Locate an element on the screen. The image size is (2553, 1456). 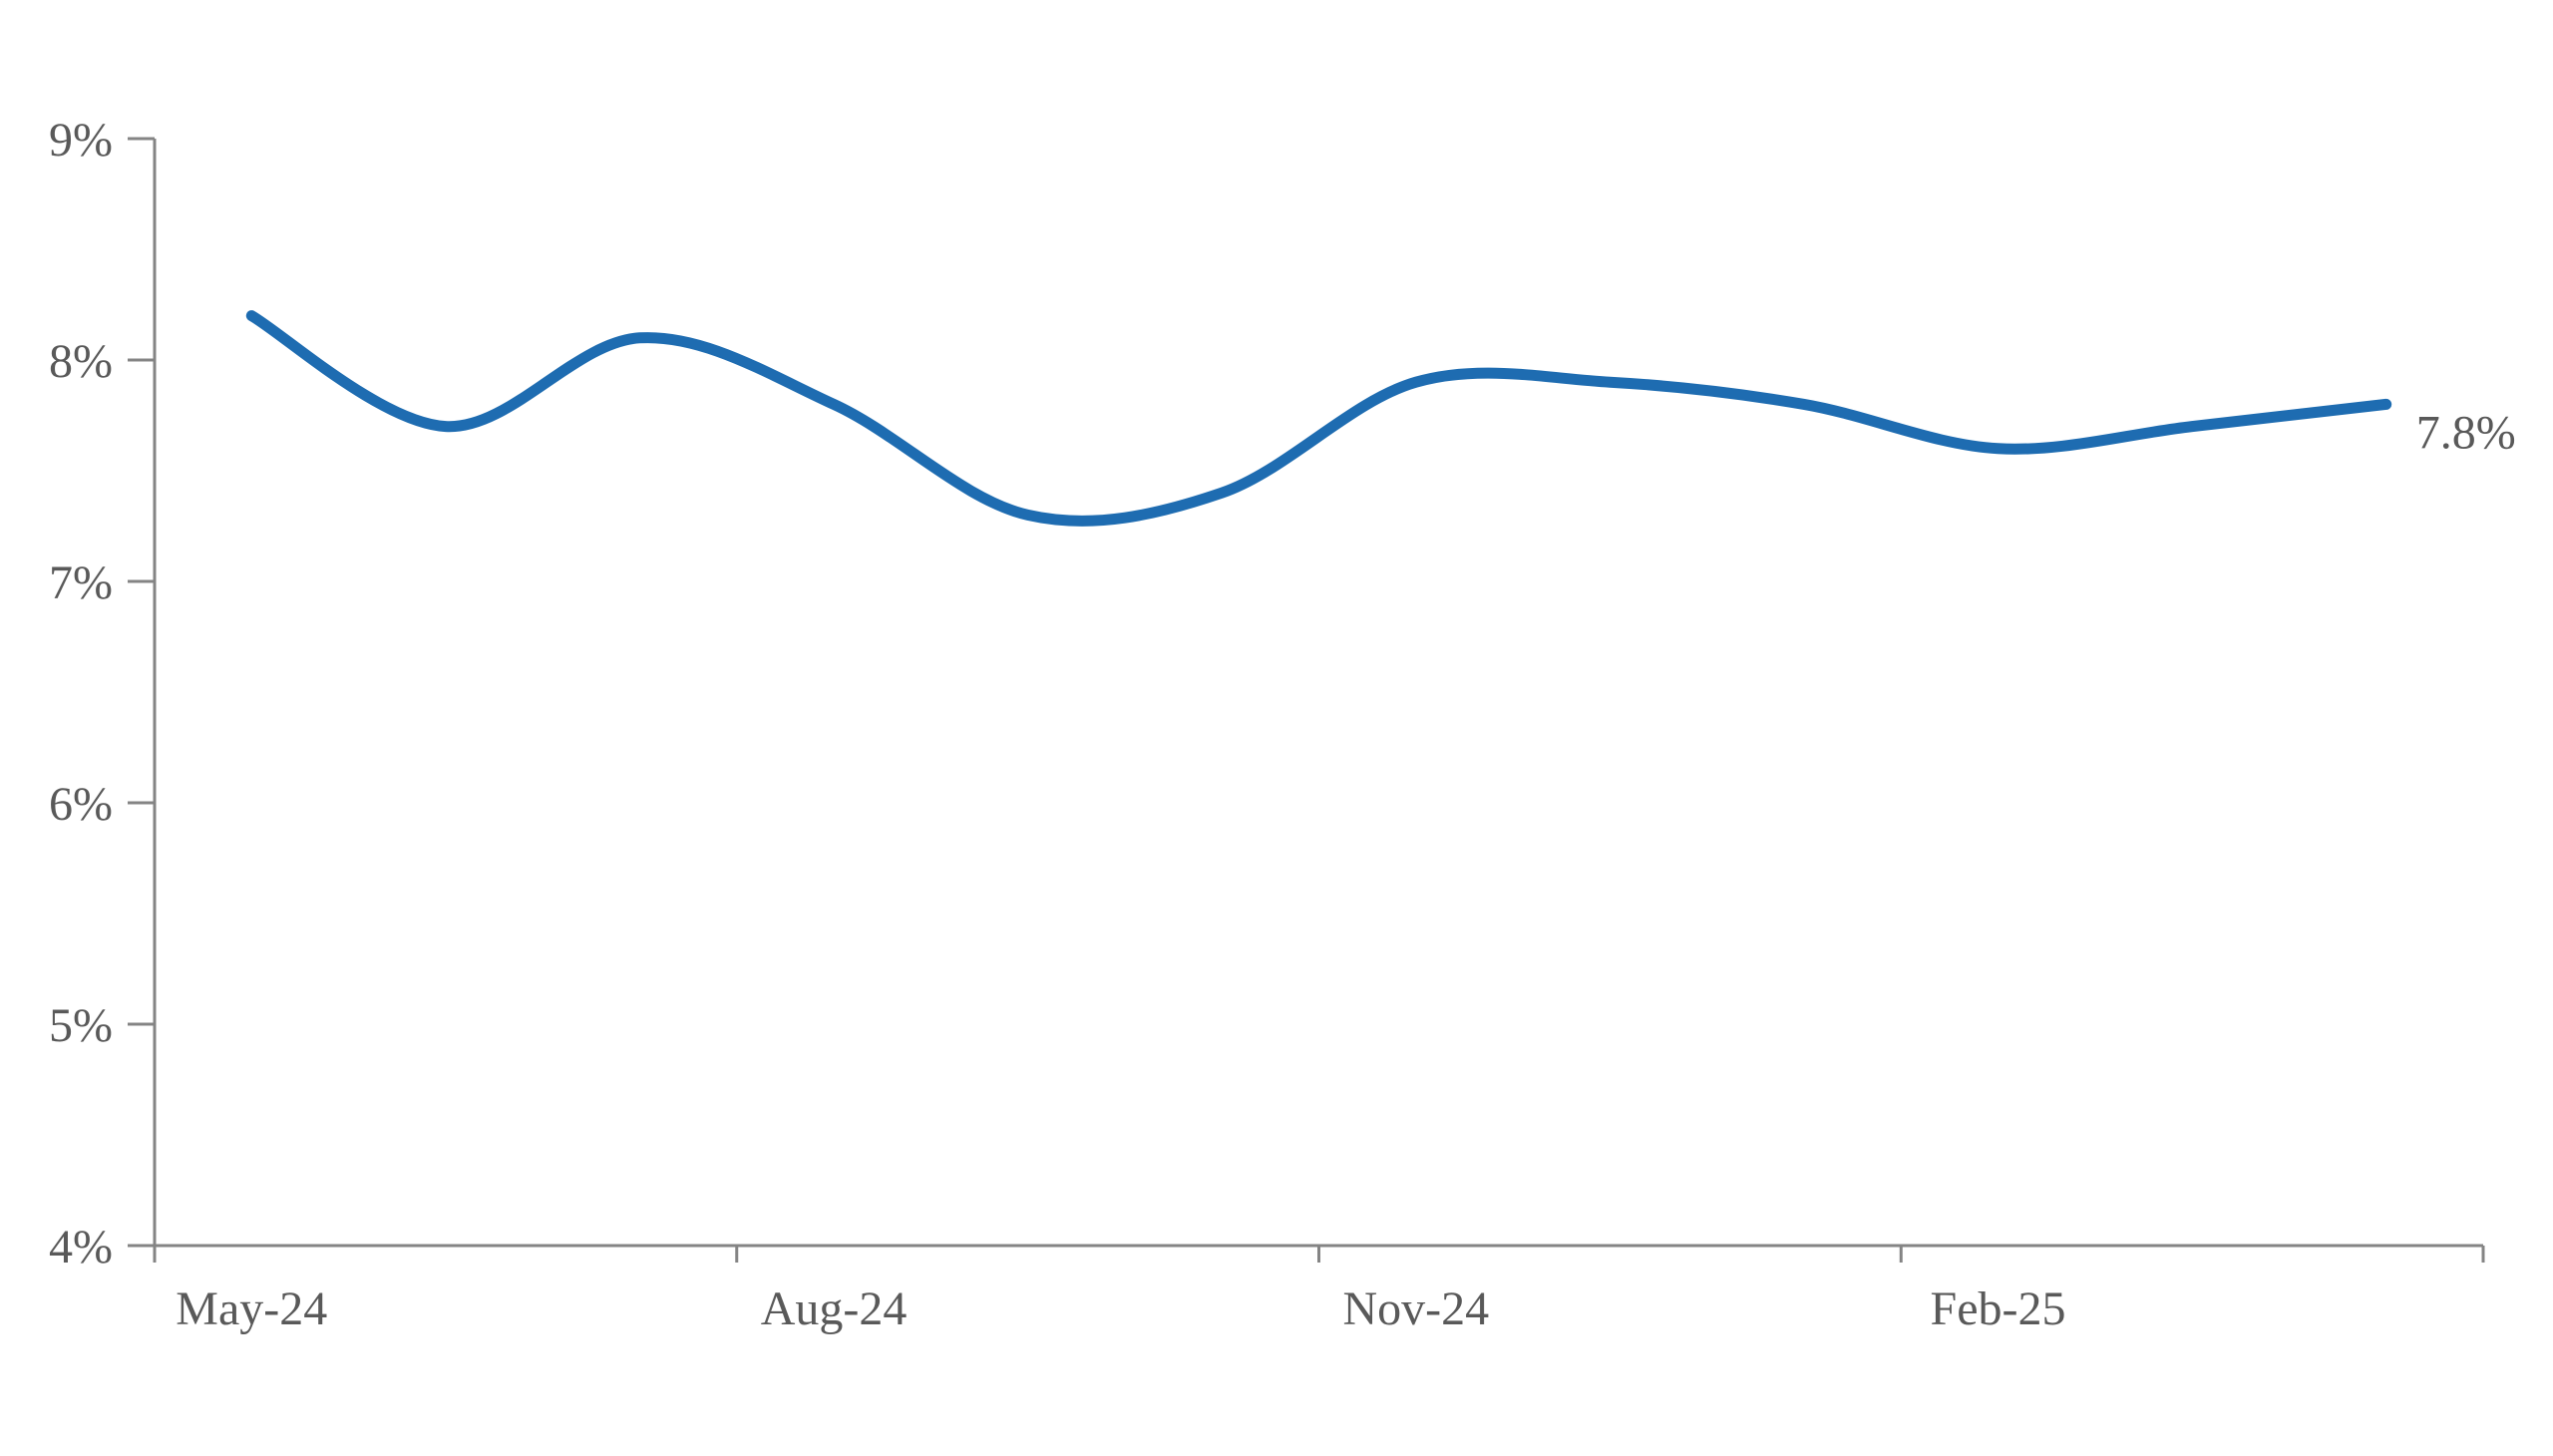
y-tick-label: 4% is located at coordinates (81, 1247).